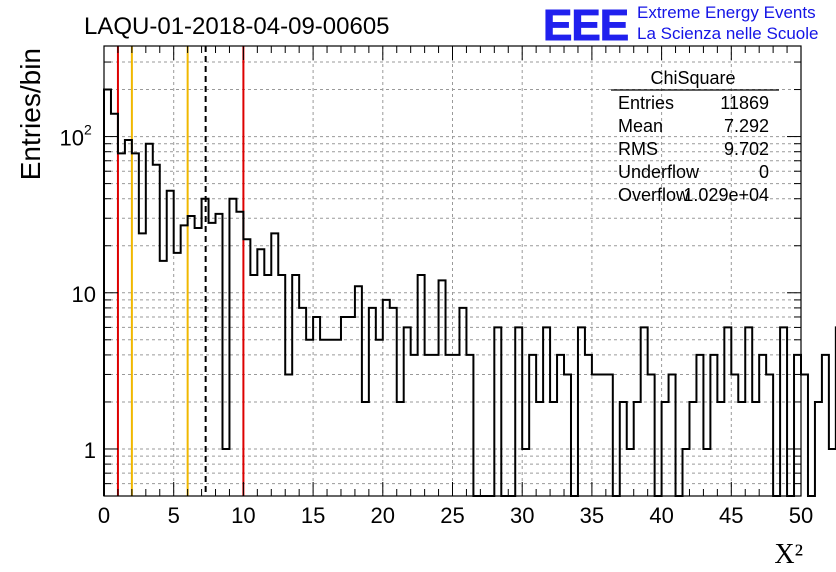  I want to click on x-tick-label: 0, so click(104, 515).